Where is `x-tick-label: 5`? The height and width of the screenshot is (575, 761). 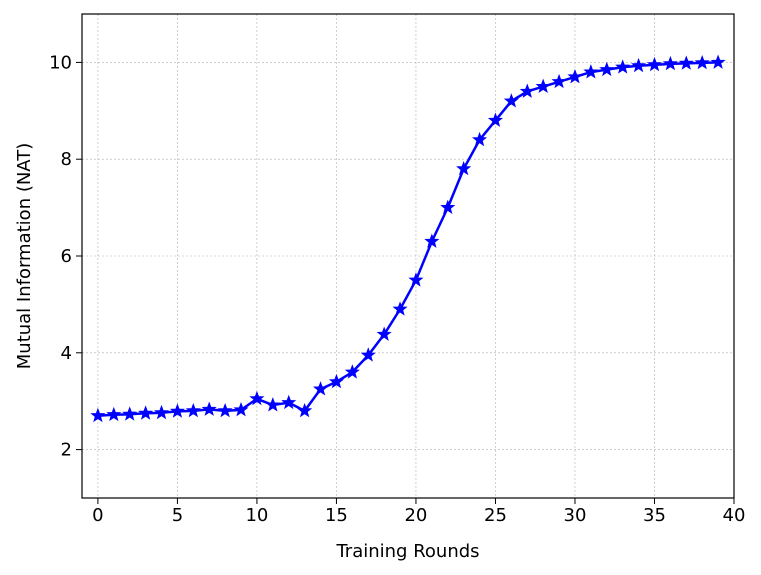
x-tick-label: 5 is located at coordinates (177, 515).